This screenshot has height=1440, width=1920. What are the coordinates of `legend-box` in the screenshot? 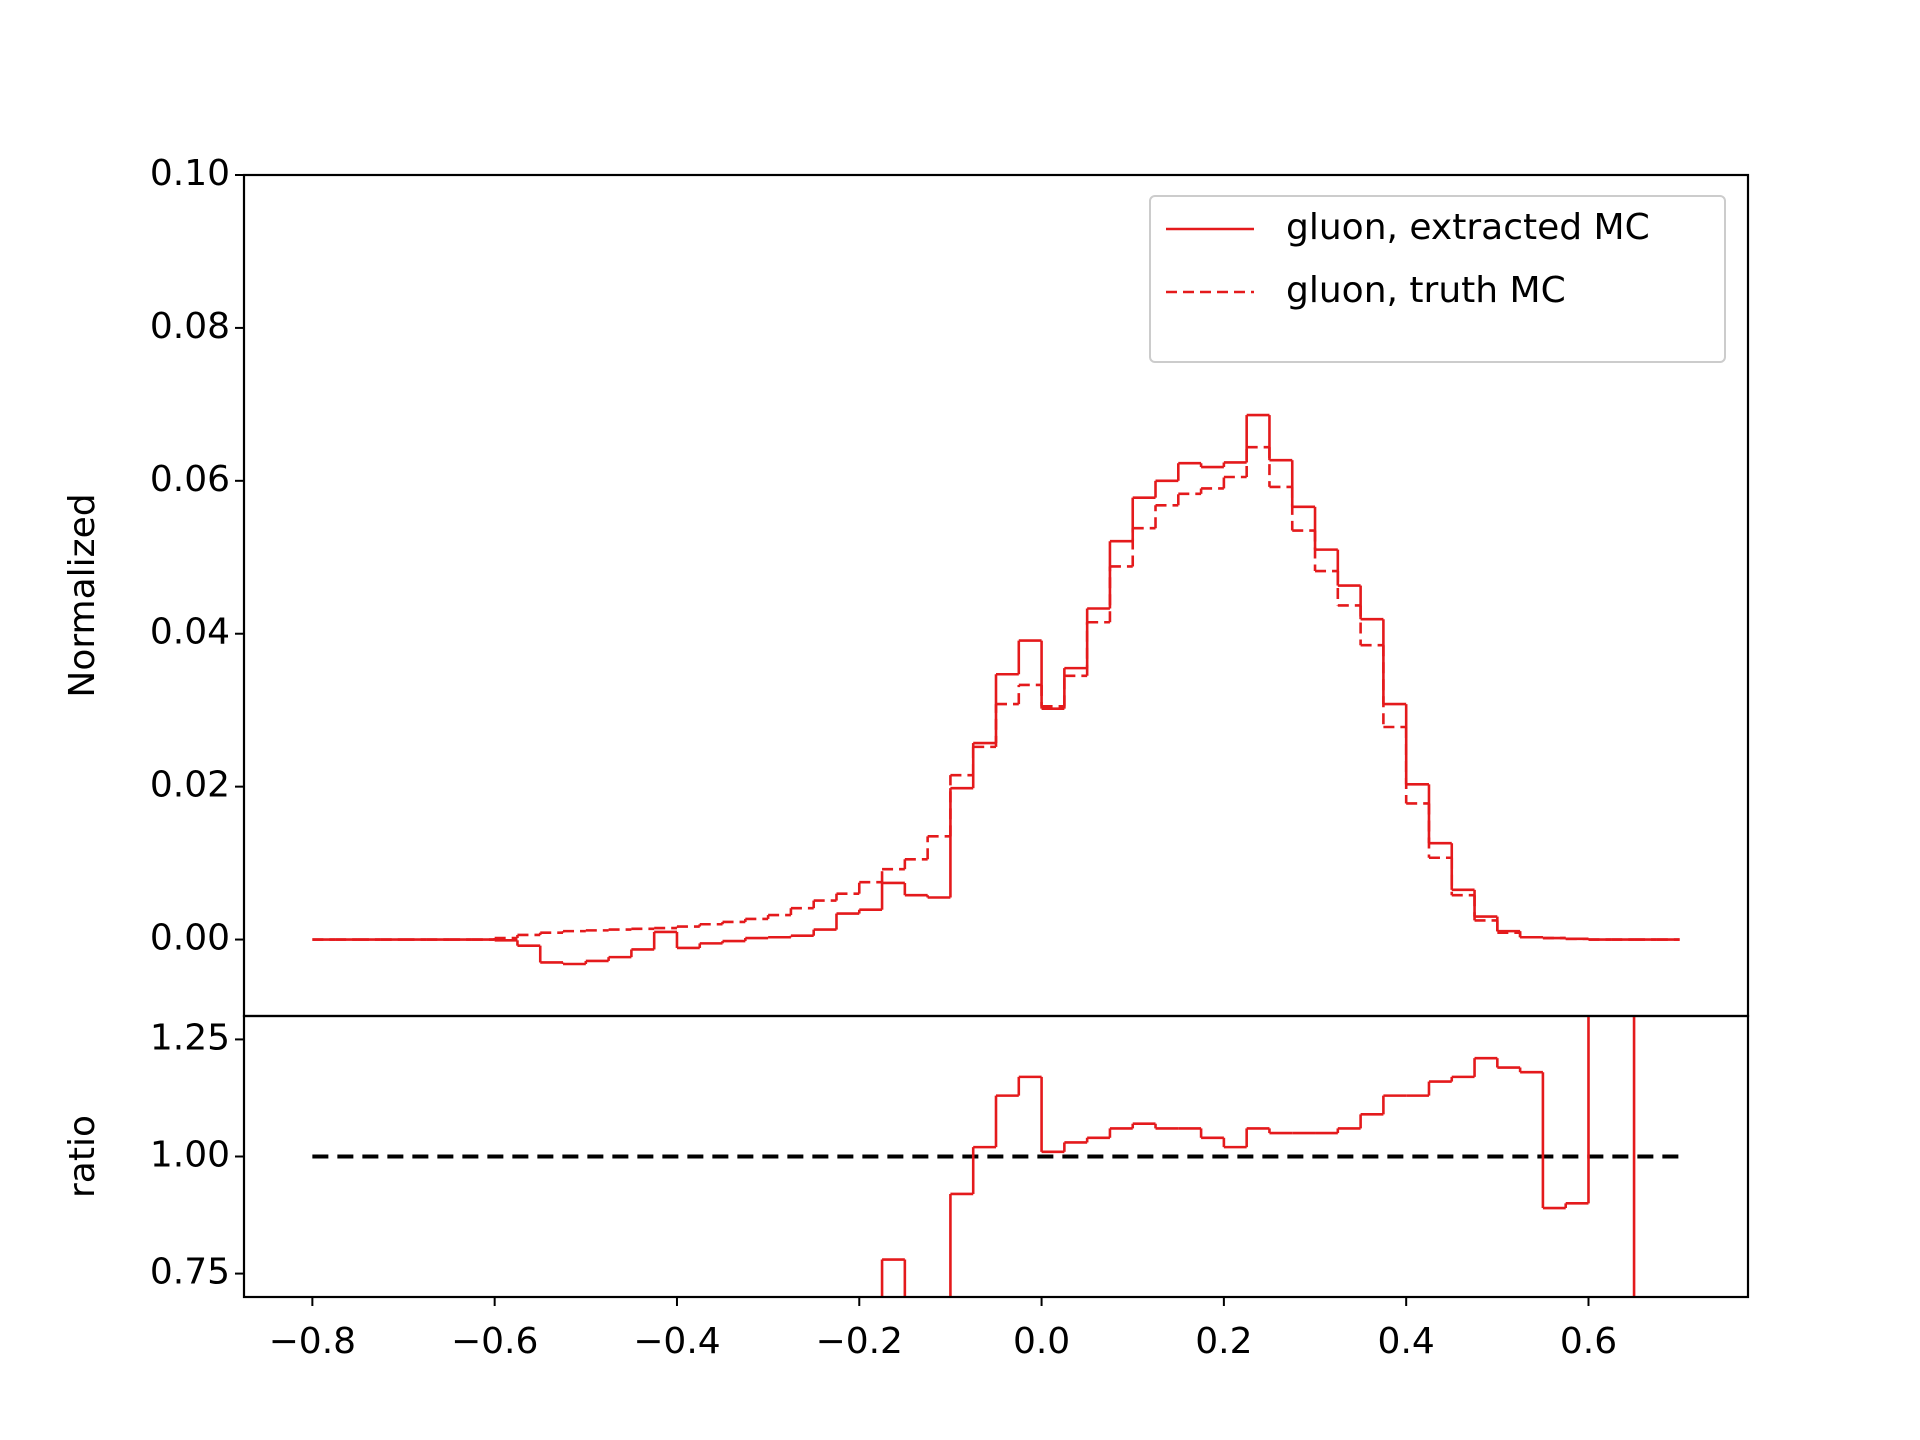 It's located at (1437, 279).